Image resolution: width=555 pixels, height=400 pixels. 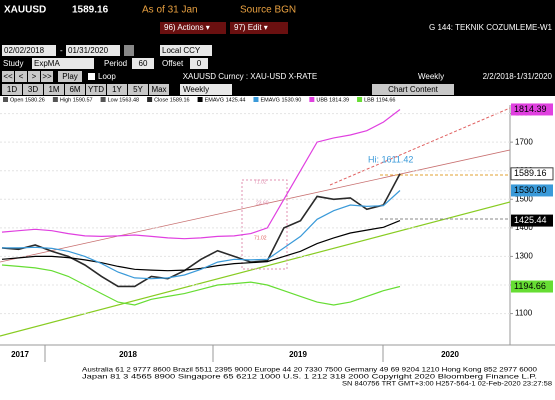 I want to click on security: XAUUSD Curncy : XAU-USD X-RATE, so click(x=250, y=76).